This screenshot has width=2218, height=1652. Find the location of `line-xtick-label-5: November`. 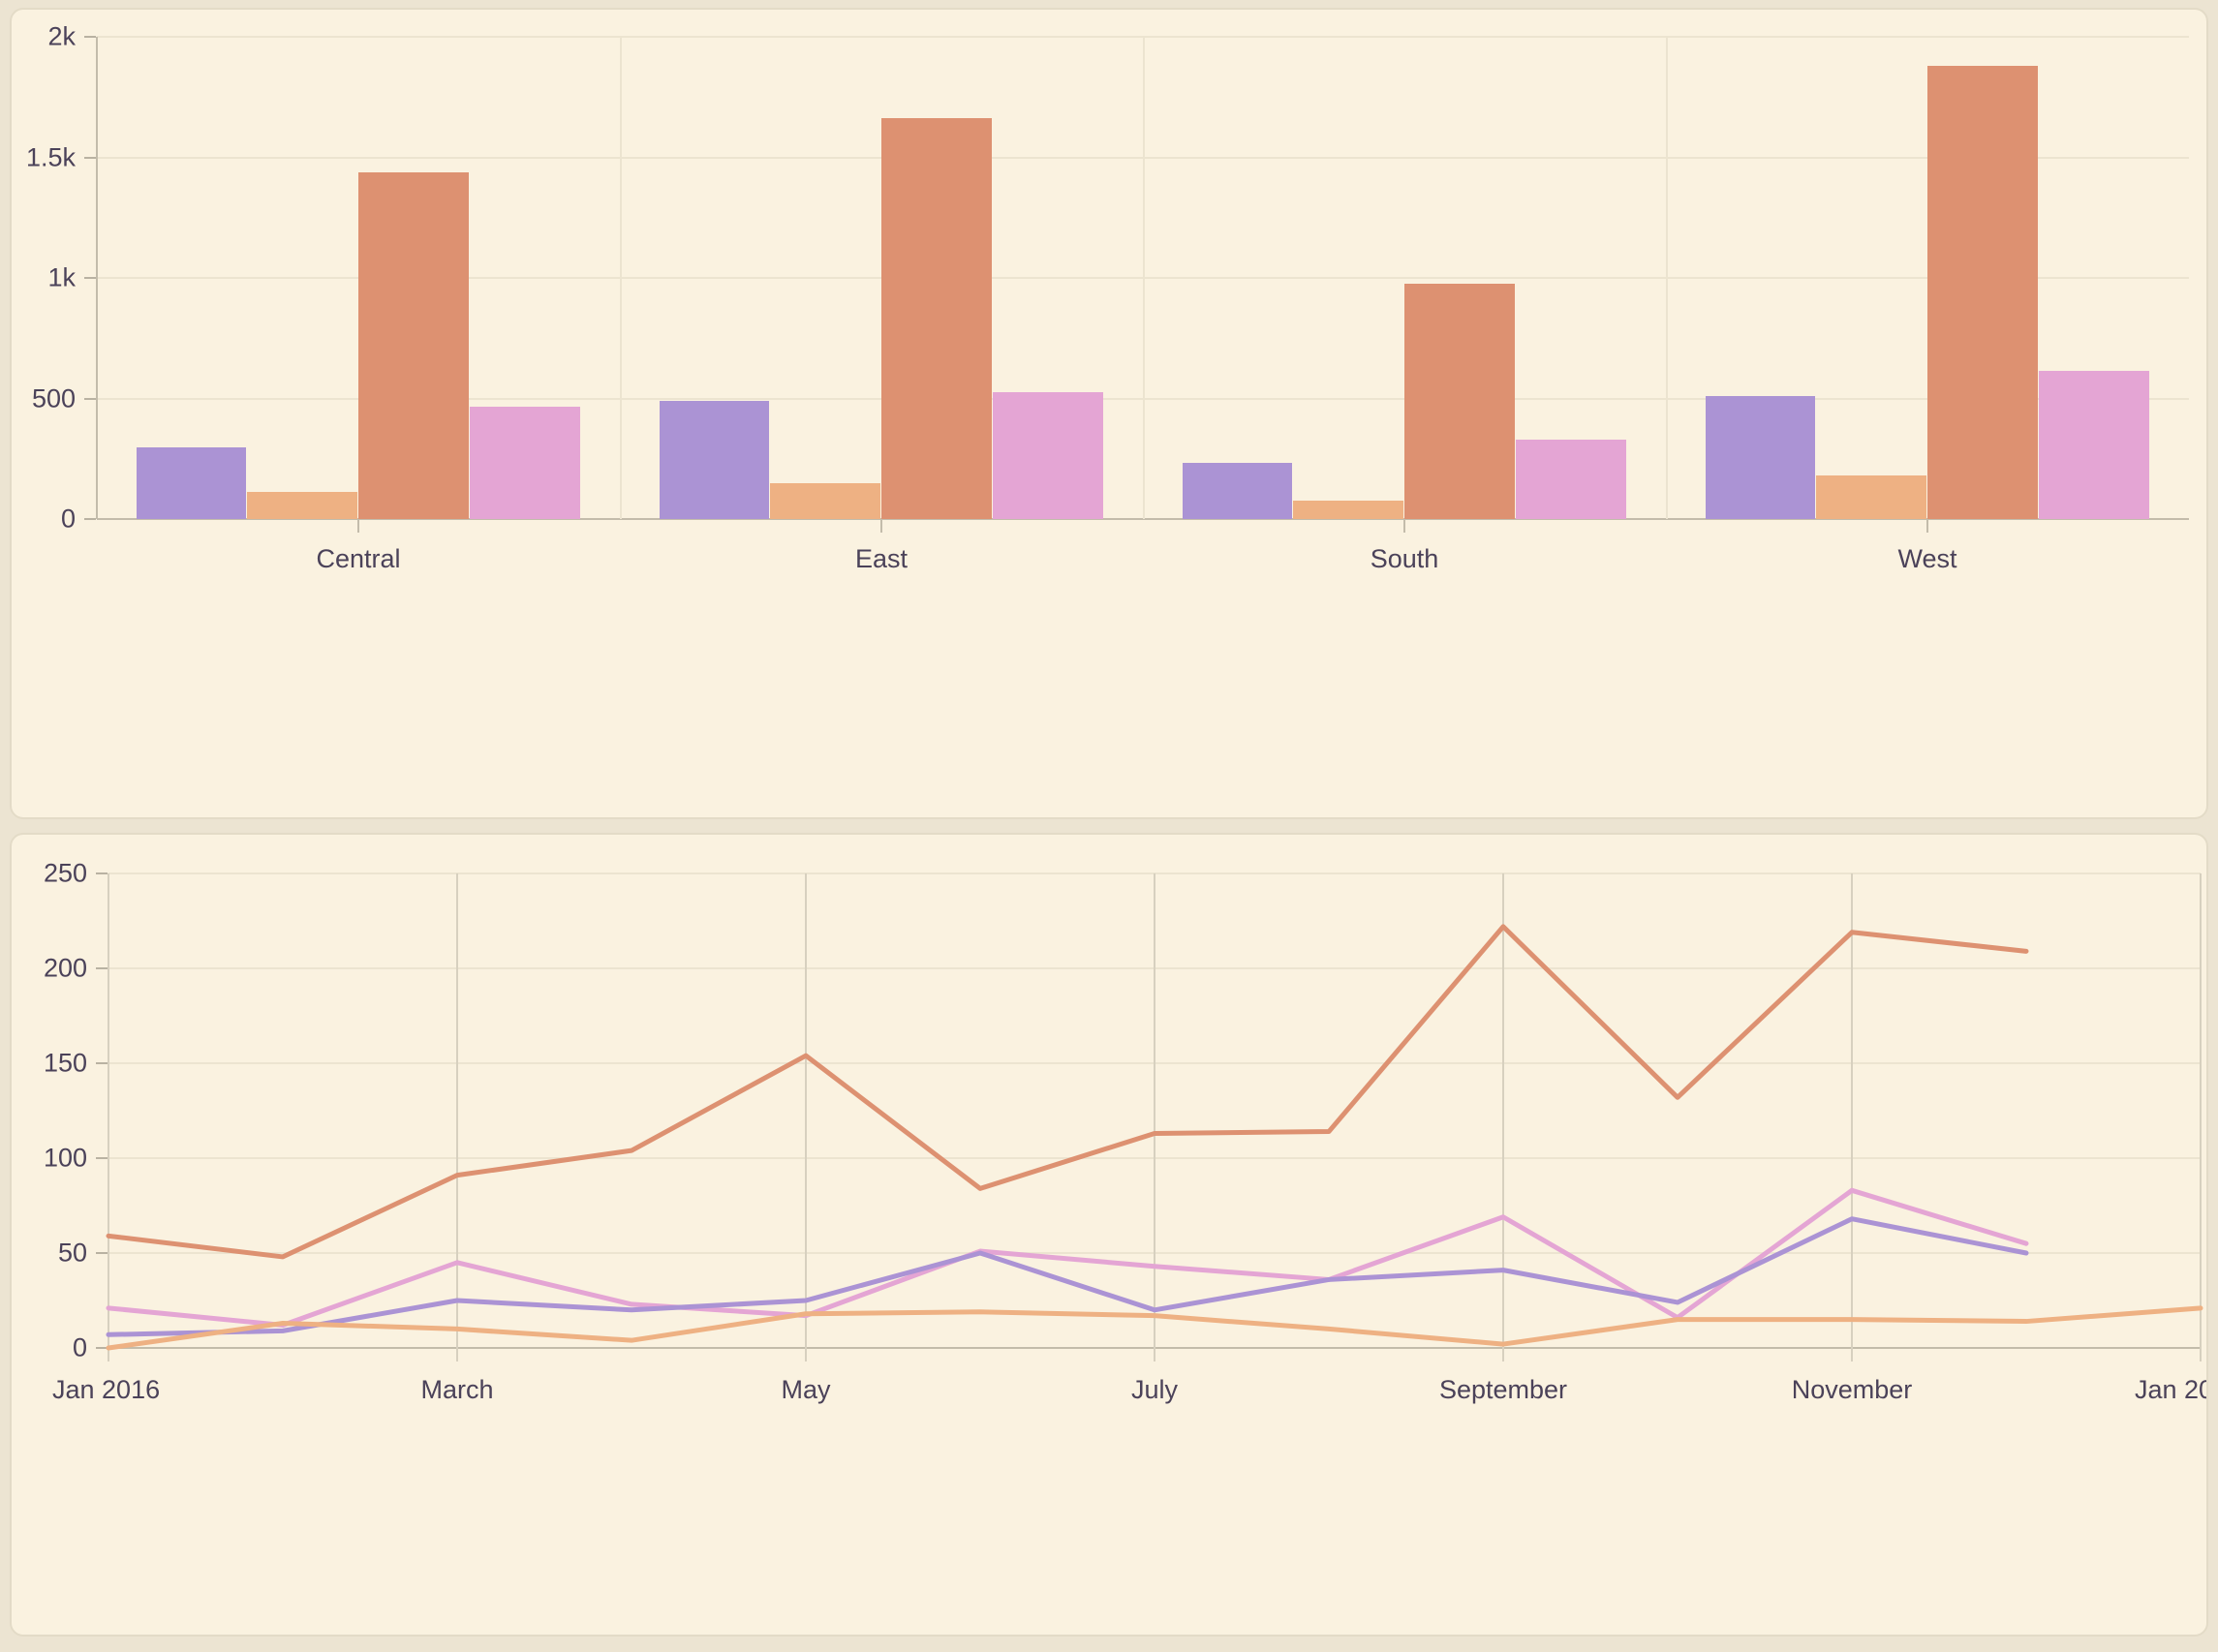

line-xtick-label-5: November is located at coordinates (1852, 1389).